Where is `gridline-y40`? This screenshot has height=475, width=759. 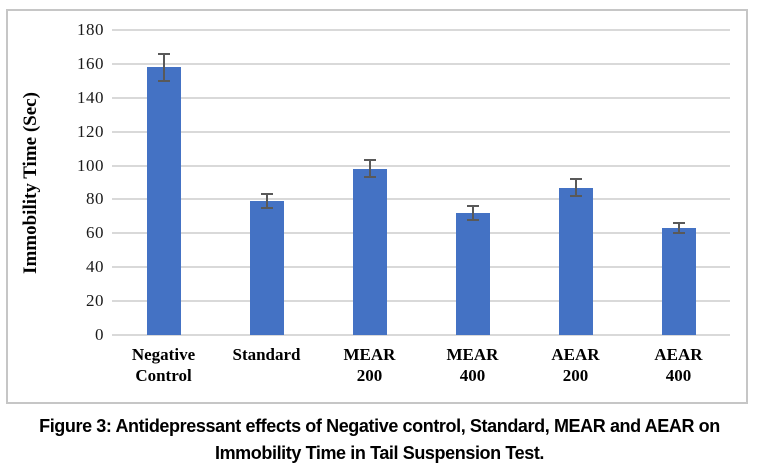
gridline-y40 is located at coordinates (421, 267).